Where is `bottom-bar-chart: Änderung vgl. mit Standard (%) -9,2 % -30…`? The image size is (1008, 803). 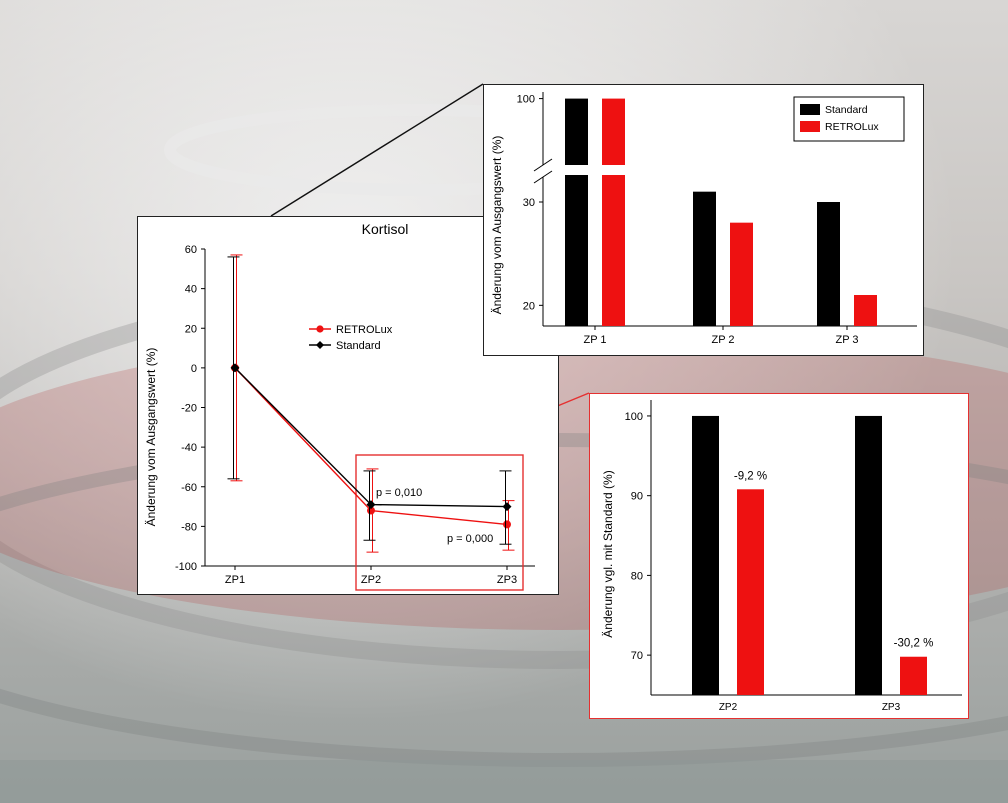 bottom-bar-chart: Änderung vgl. mit Standard (%) -9,2 % -30… is located at coordinates (781, 556).